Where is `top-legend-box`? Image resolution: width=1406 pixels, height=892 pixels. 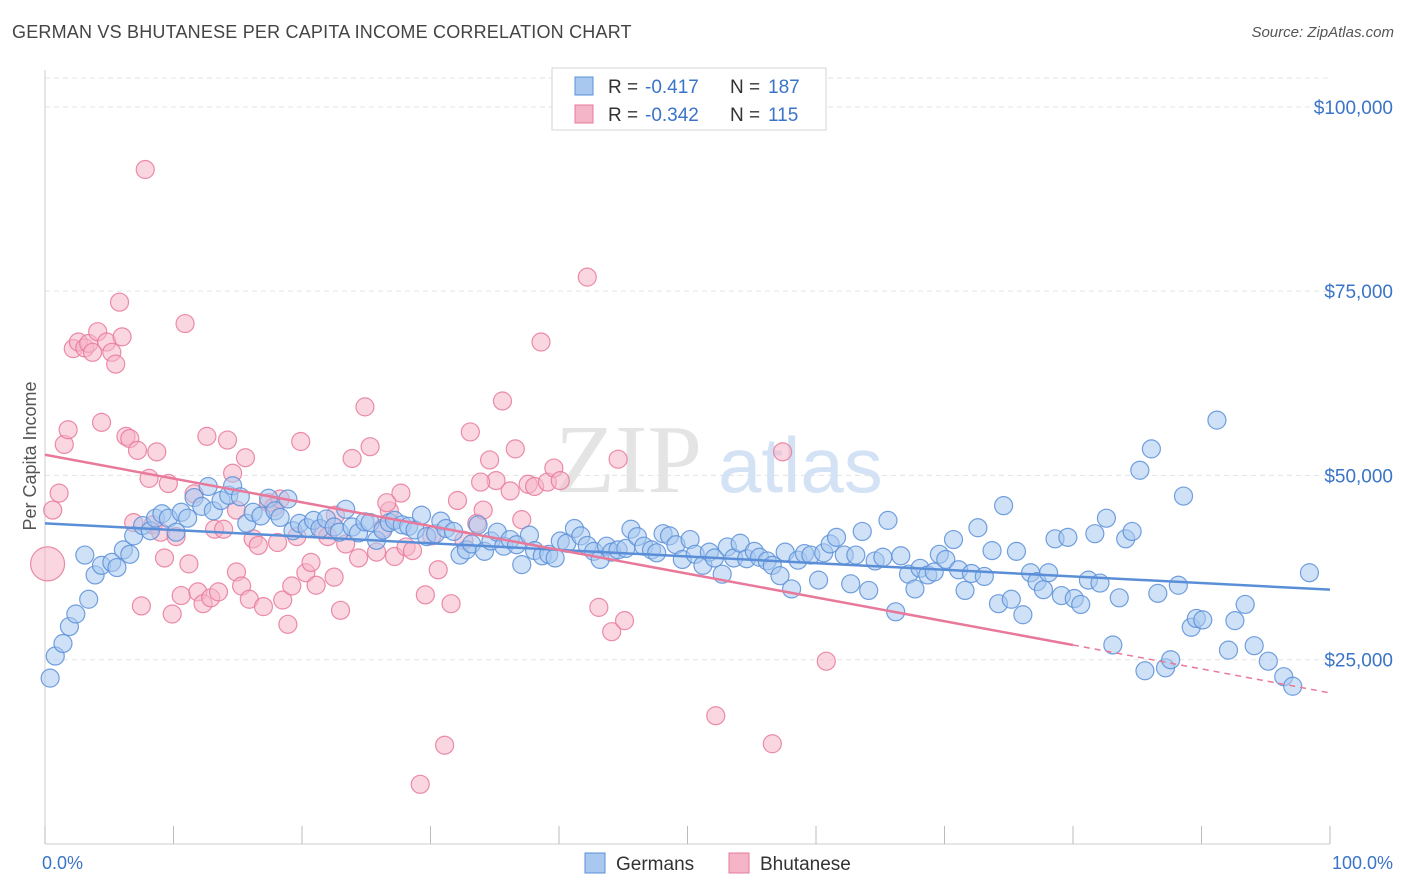
top-legend-box is located at coordinates (689, 99).